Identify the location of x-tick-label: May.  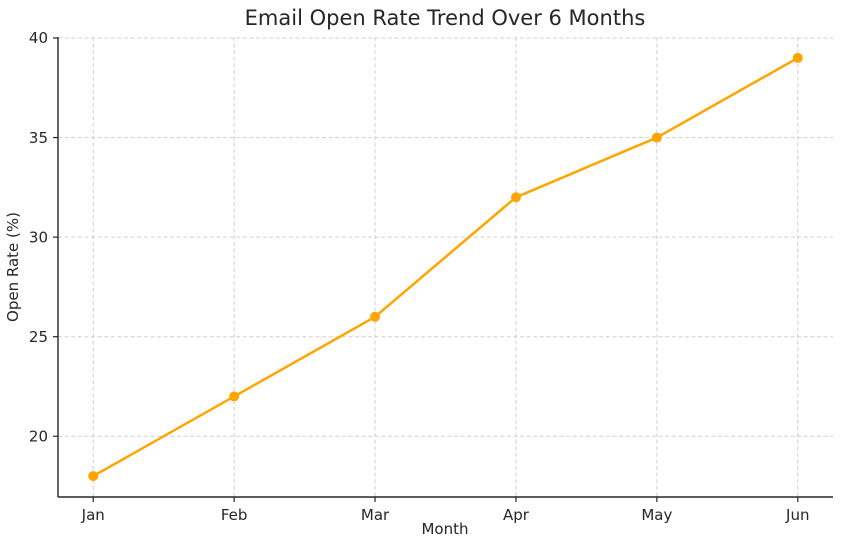
(656, 515).